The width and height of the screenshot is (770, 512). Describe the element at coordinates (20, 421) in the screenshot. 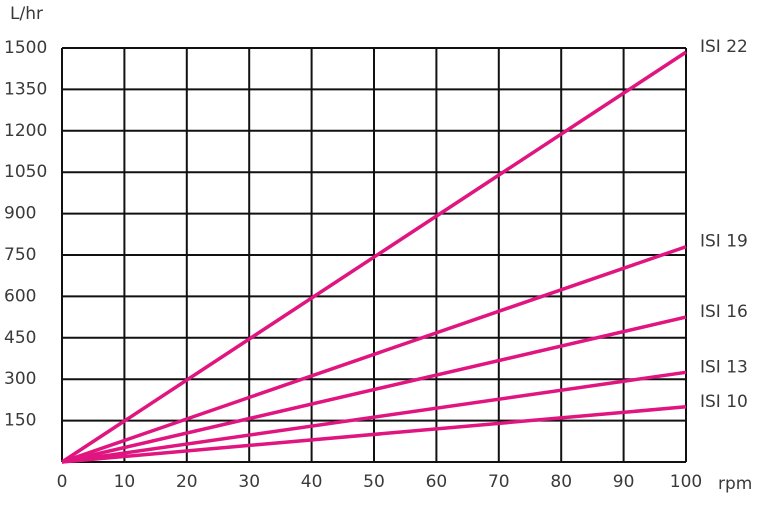

I see `y-tick-label: 150` at that location.